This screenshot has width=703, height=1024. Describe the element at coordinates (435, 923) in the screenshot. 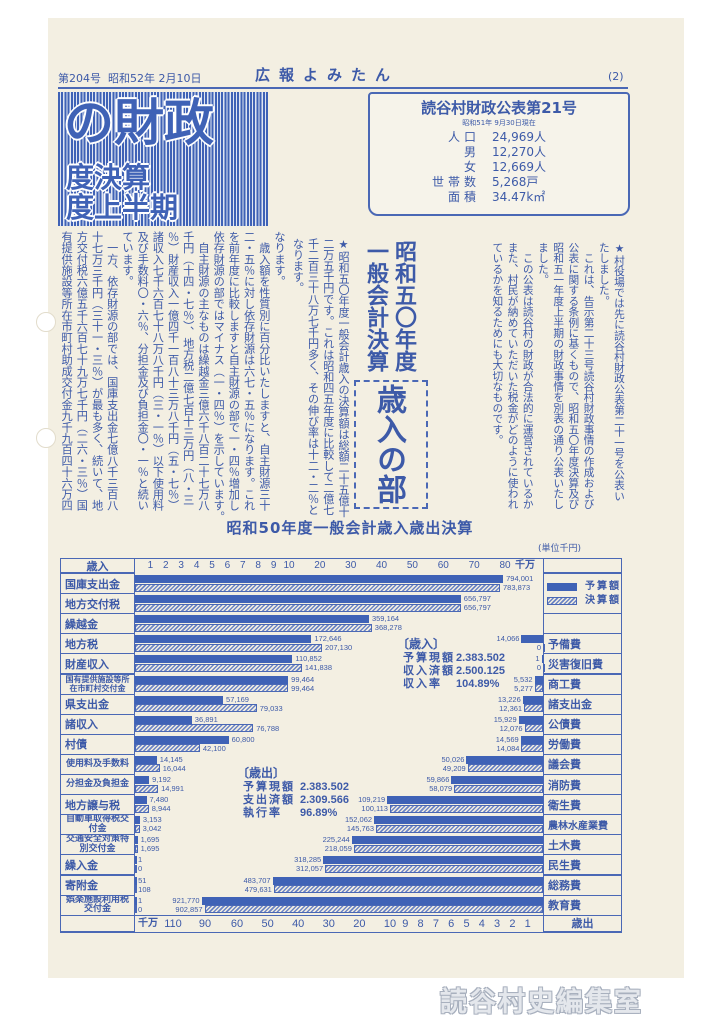

I see `expenditure-axis-tick: 7` at that location.